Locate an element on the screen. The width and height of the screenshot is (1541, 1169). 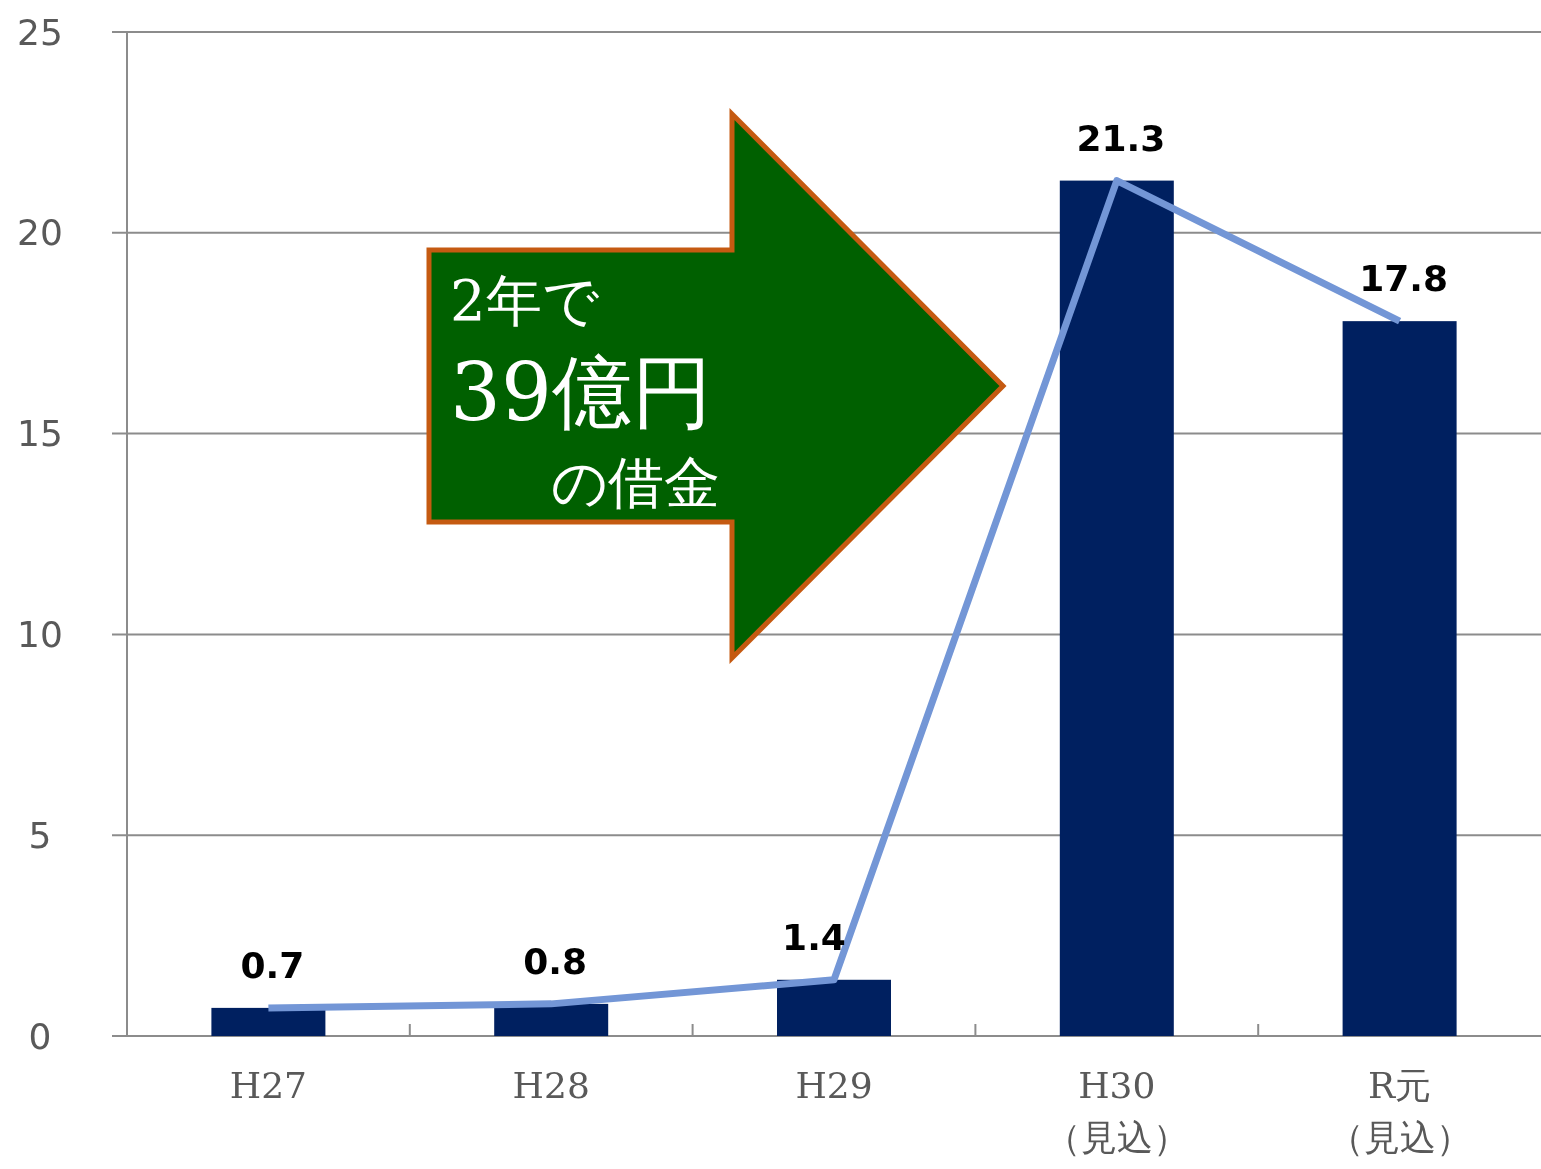
y-tick-label: 15 is located at coordinates (40, 434).